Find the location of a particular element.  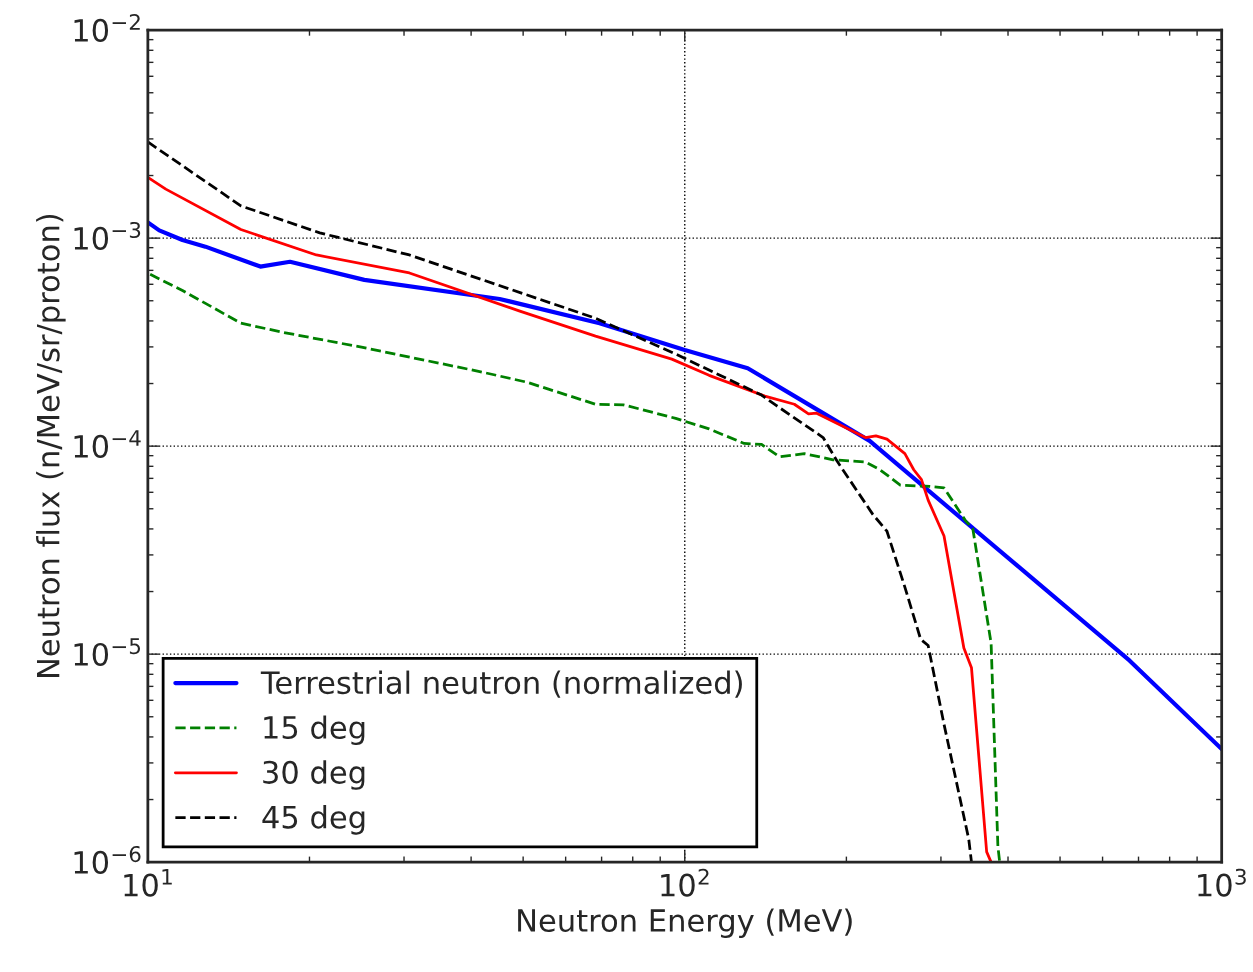

y-tick-label: 10$^{−5}$ is located at coordinates (107, 652).